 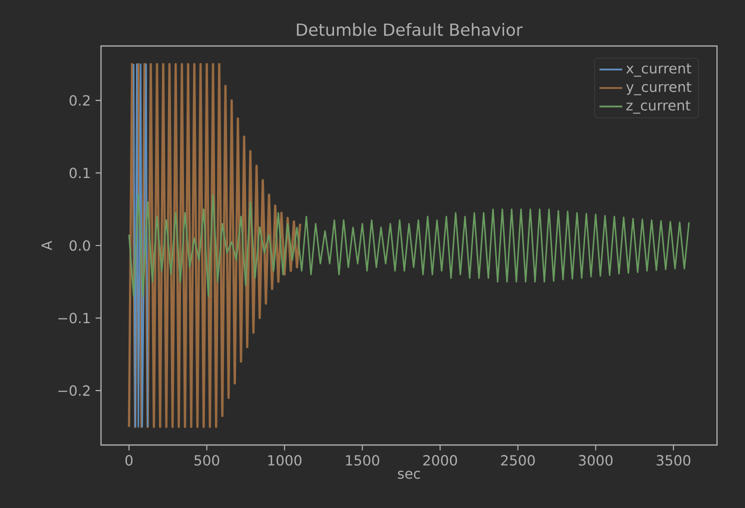 I want to click on x-tick-label: 1500, so click(x=363, y=460).